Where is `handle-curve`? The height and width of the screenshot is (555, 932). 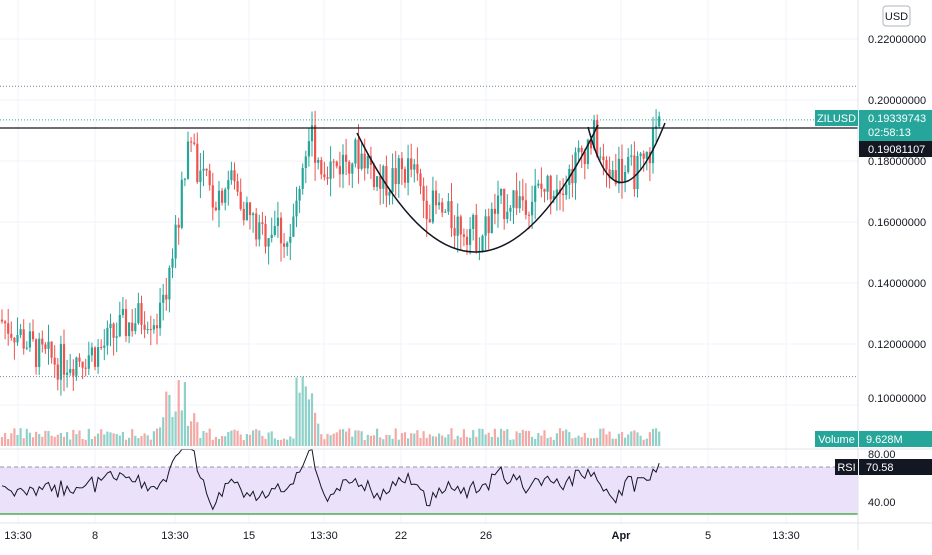
handle-curve is located at coordinates (626, 153).